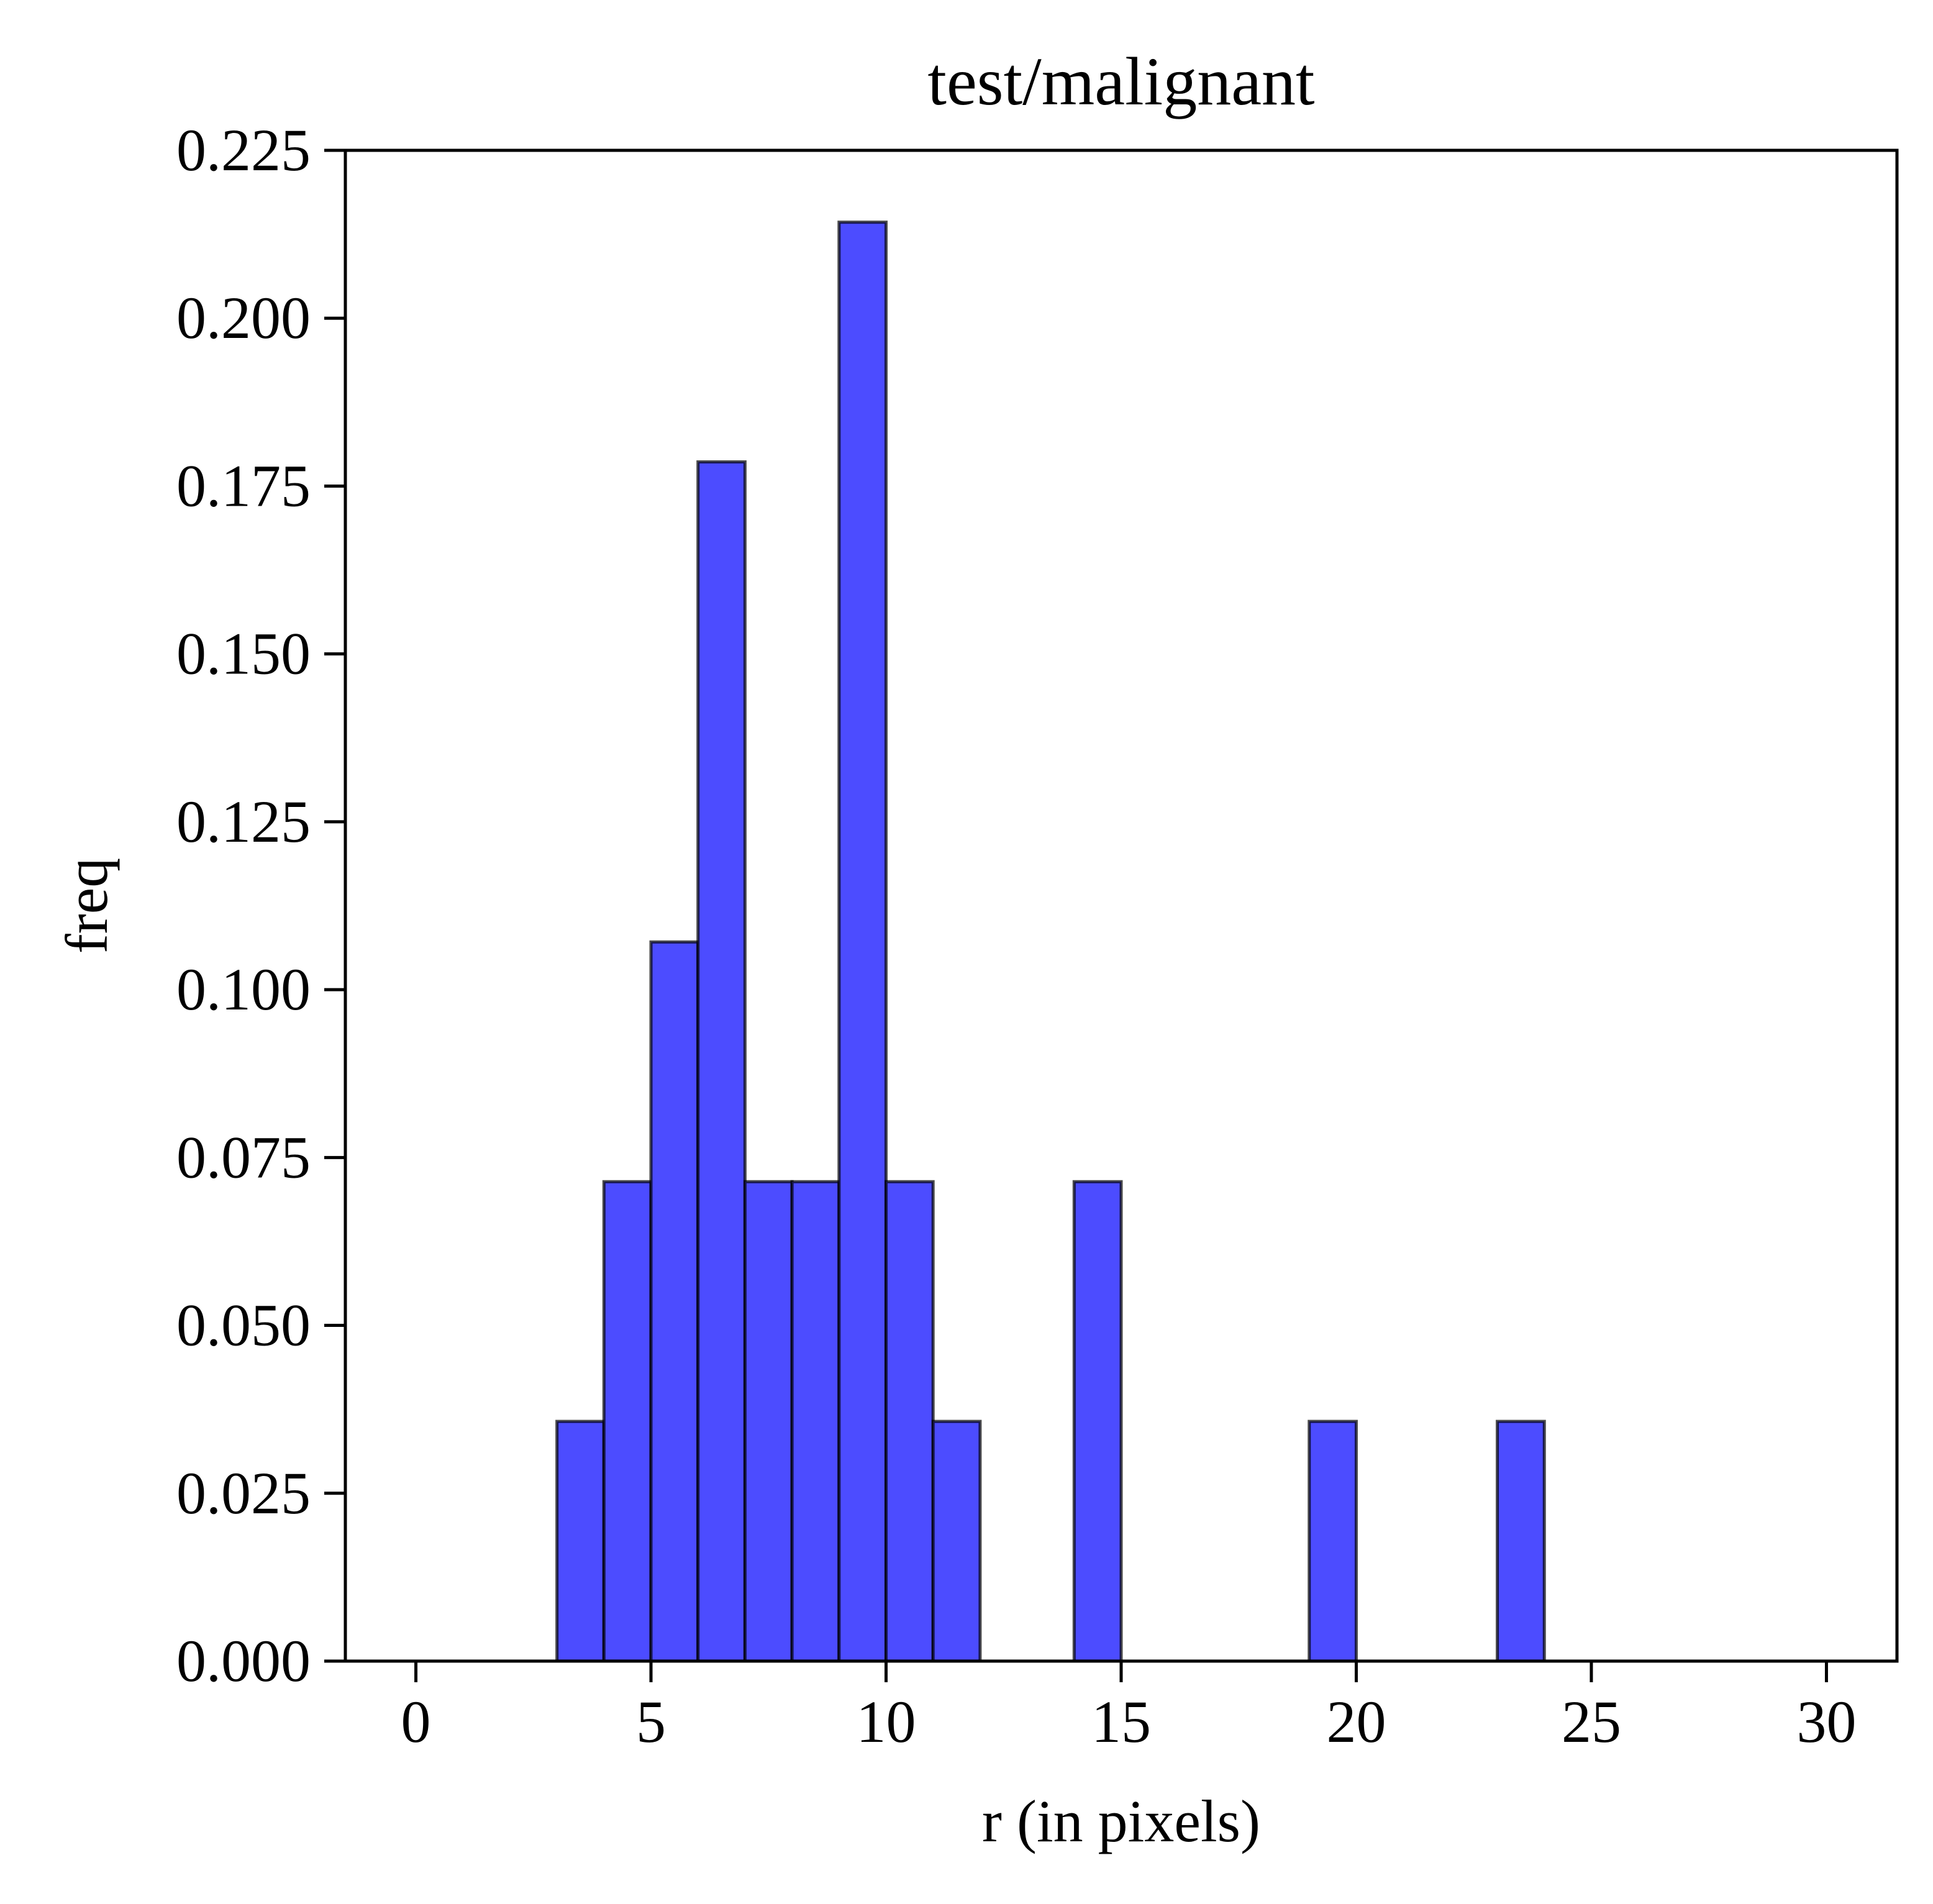  Describe the element at coordinates (1591, 1721) in the screenshot. I see `x-tick-label: 25` at that location.